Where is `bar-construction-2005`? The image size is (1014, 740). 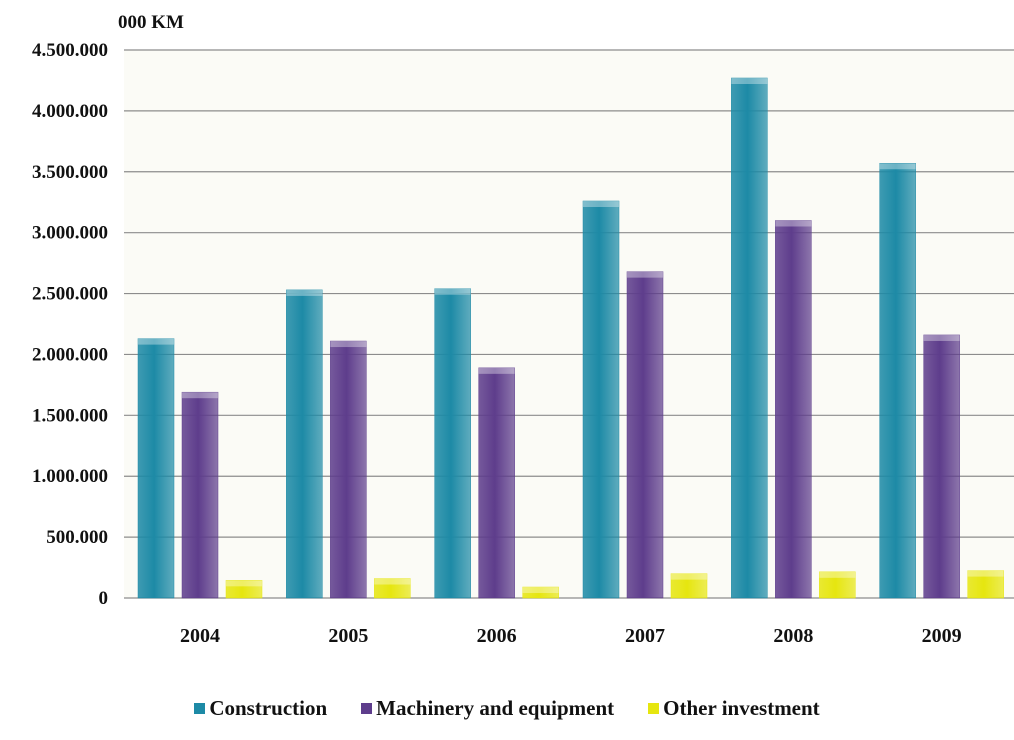 bar-construction-2005 is located at coordinates (304, 444).